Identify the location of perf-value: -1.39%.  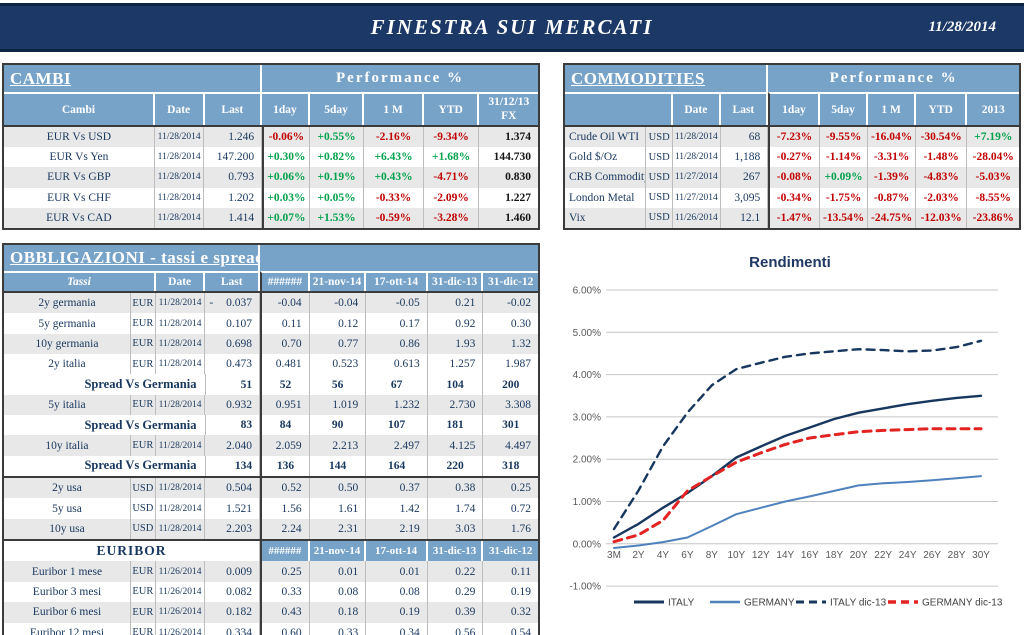
(892, 177).